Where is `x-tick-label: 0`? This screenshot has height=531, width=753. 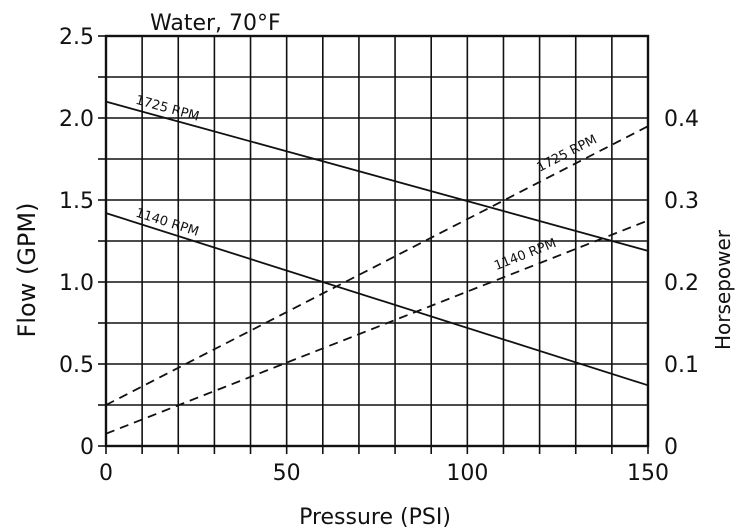
x-tick-label: 0 is located at coordinates (106, 473).